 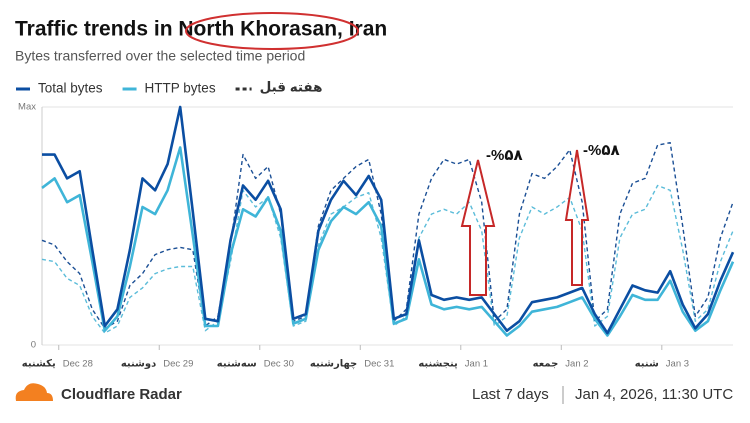 I want to click on weekday-label: جمعه, so click(x=546, y=364).